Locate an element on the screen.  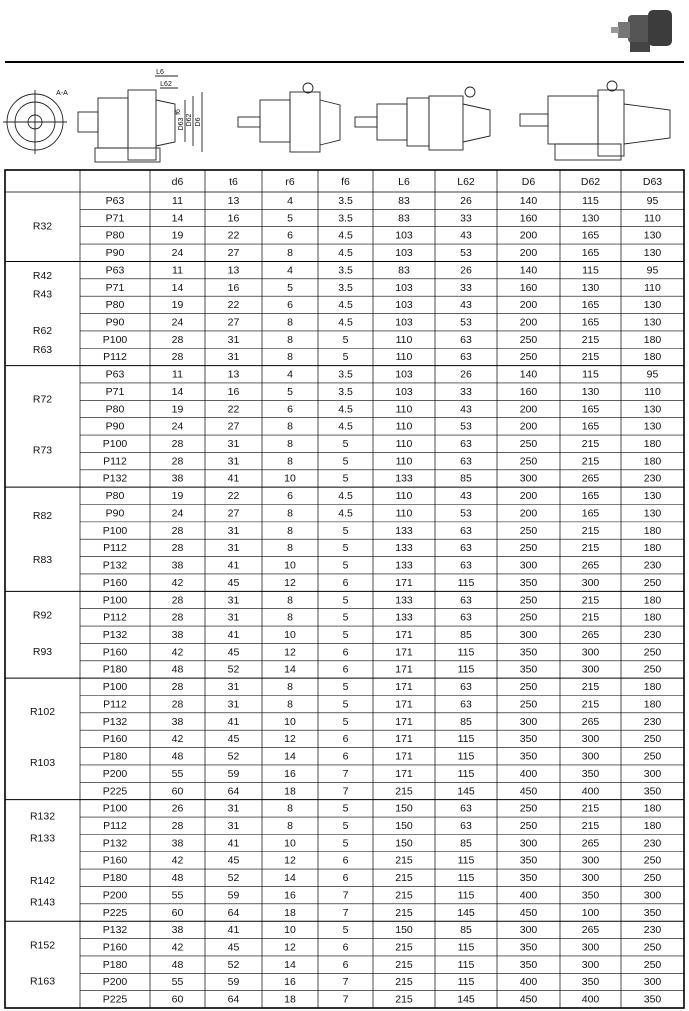
cell-value: 59 is located at coordinates (234, 895).